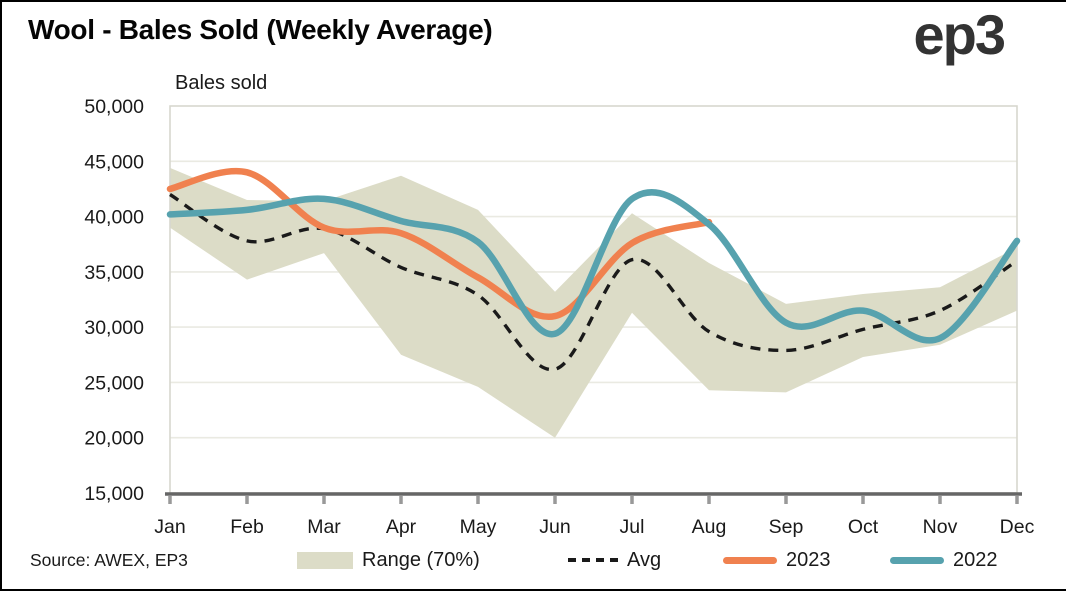  What do you see at coordinates (478, 527) in the screenshot?
I see `x-tick-label: May` at bounding box center [478, 527].